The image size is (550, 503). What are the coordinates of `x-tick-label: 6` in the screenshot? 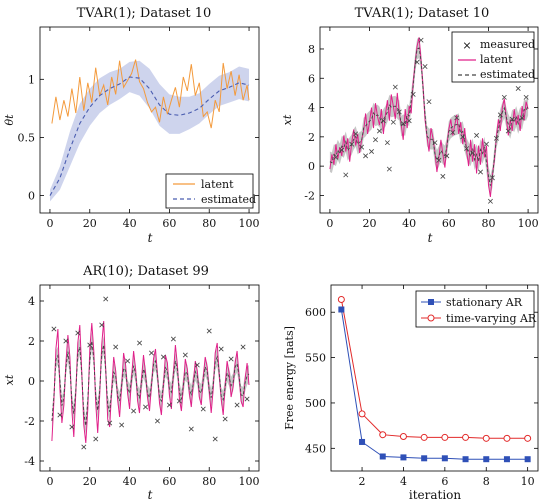 It's located at (444, 481).